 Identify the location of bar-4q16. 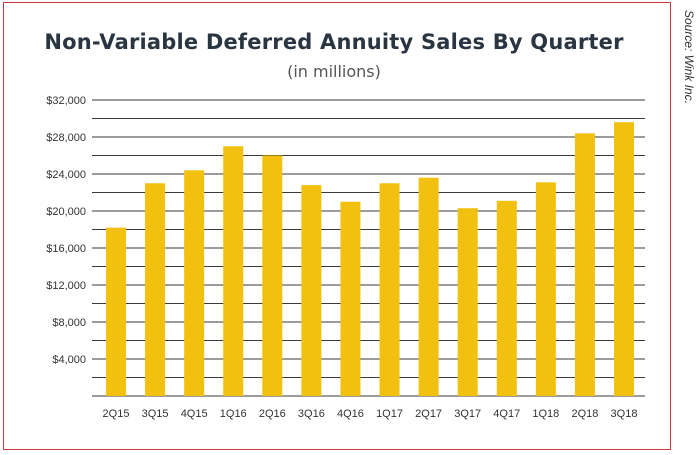
(350, 298).